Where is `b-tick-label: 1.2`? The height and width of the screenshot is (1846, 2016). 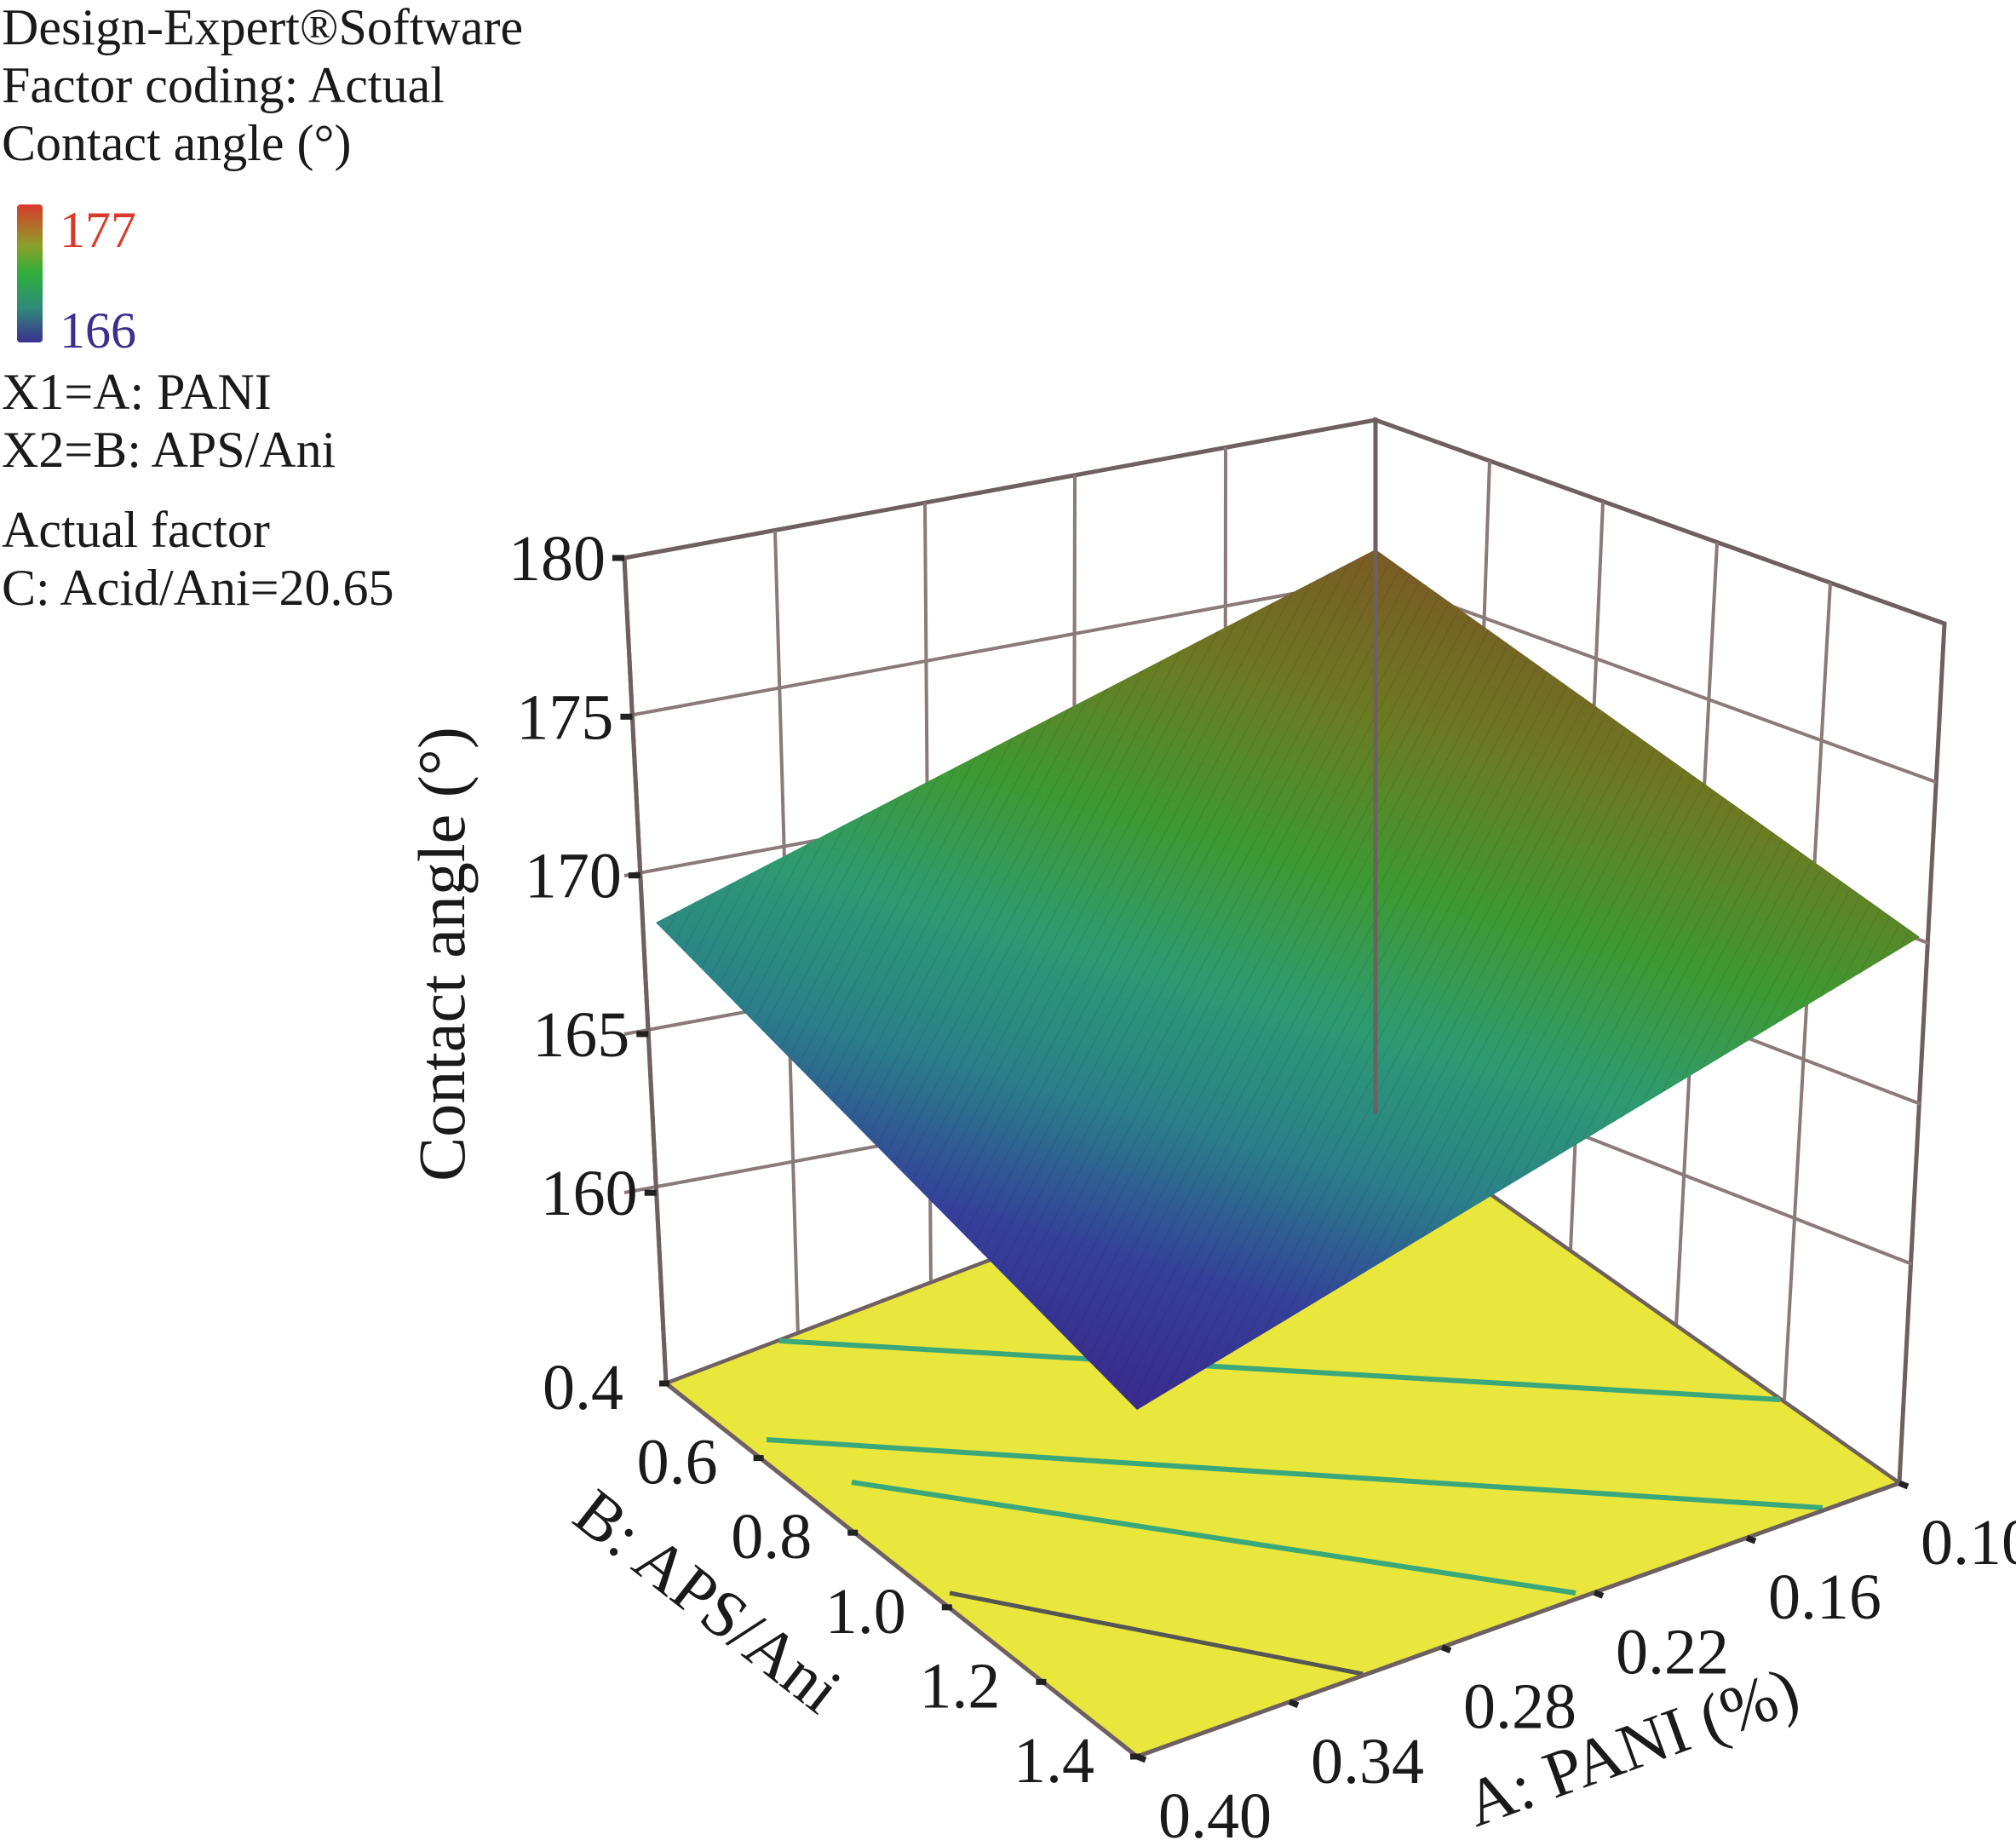 b-tick-label: 1.2 is located at coordinates (959, 1686).